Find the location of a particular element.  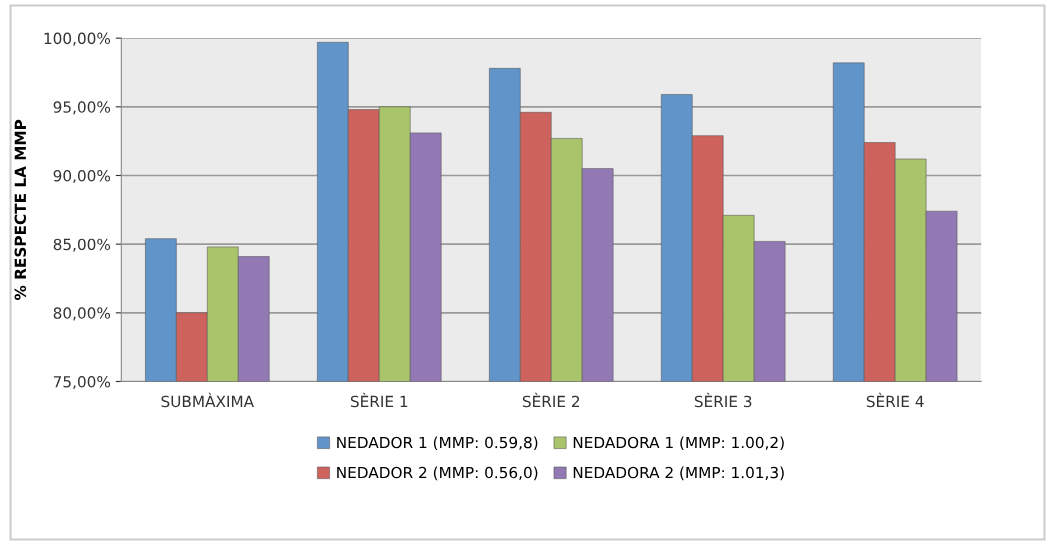

y-tick-label: 75,00% is located at coordinates (82, 382).